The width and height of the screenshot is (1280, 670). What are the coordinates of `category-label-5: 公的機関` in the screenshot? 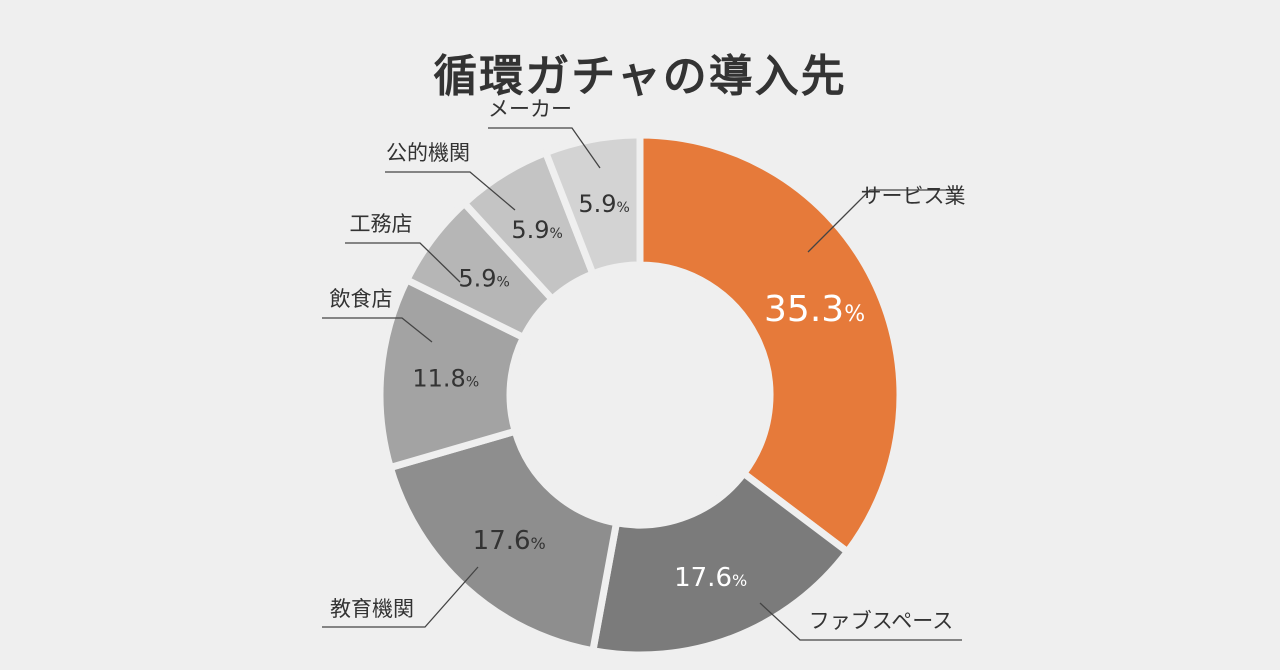 It's located at (428, 153).